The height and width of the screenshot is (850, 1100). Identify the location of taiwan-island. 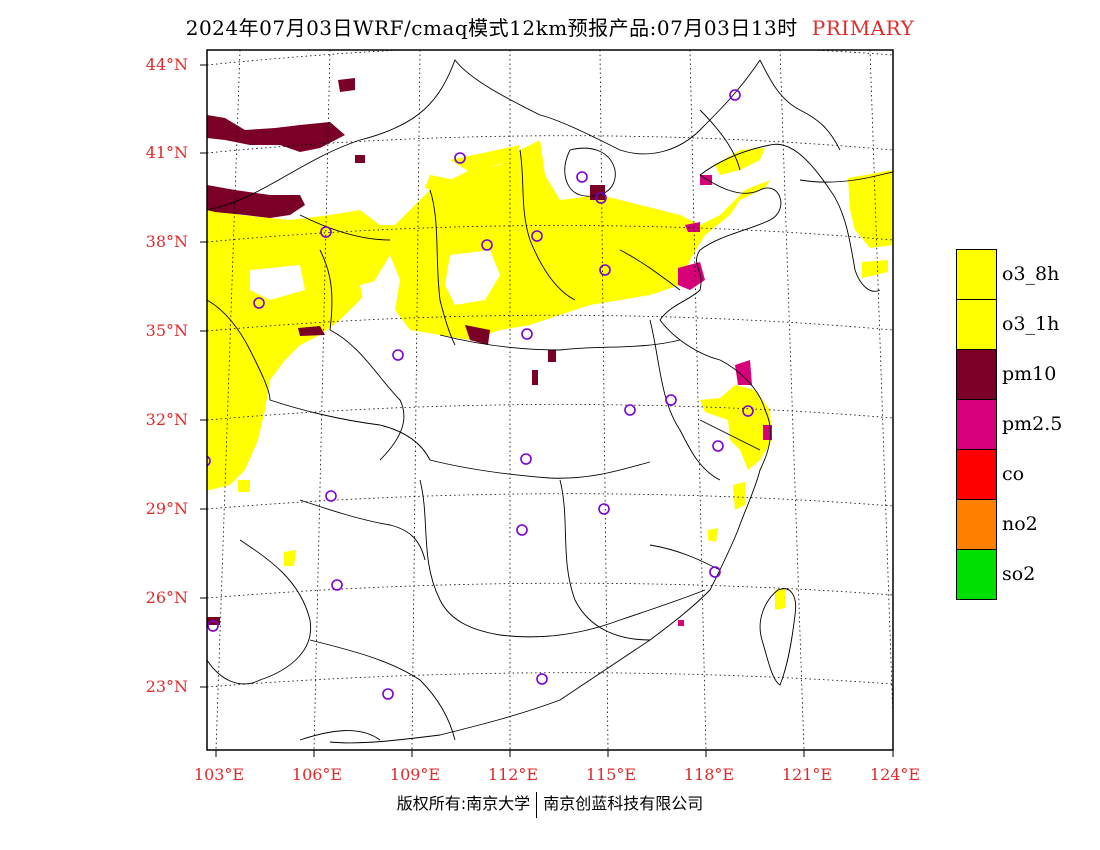
(778, 637).